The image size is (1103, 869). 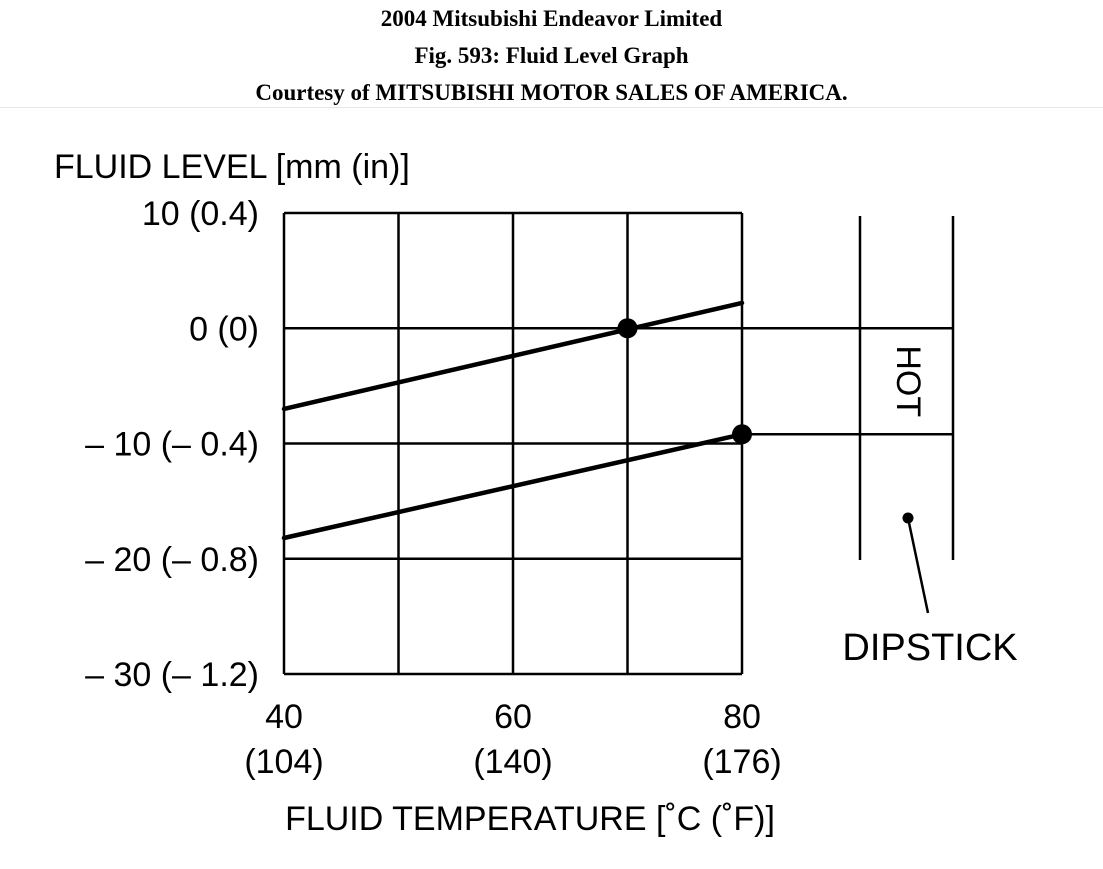 What do you see at coordinates (284, 717) in the screenshot?
I see `x-tick-label: 40` at bounding box center [284, 717].